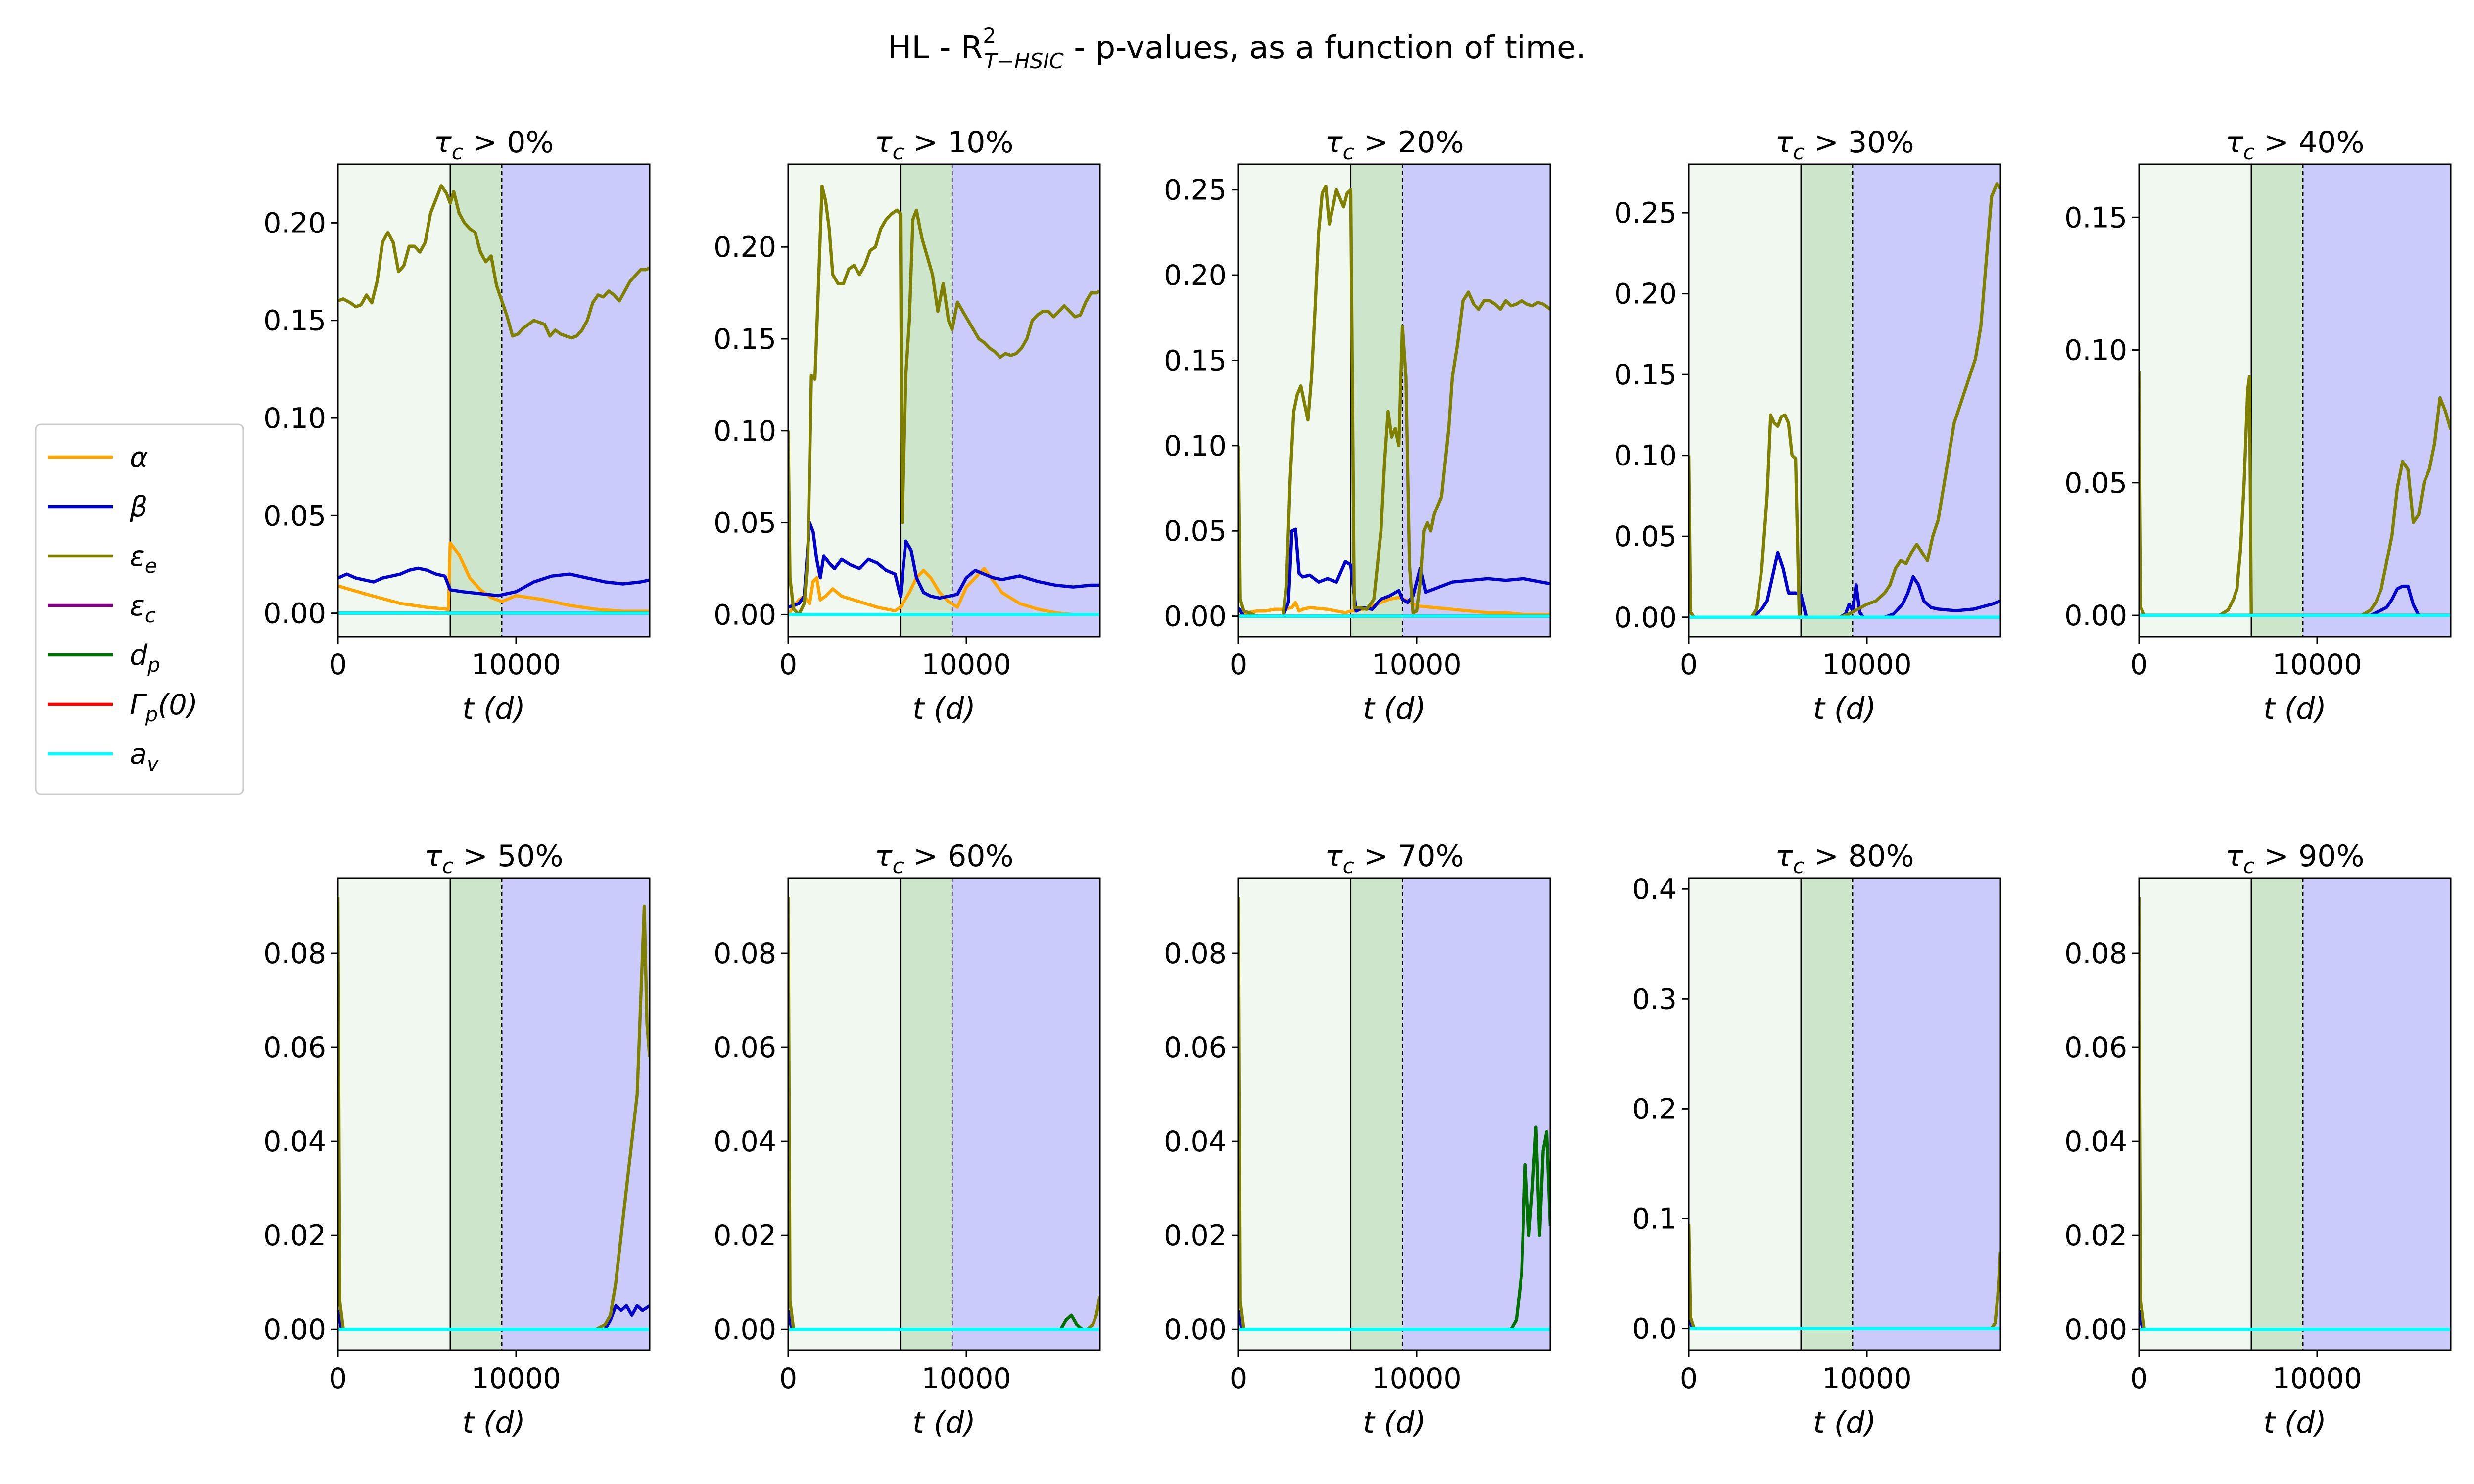  I want to click on subplot-5: 0.00 0.05 0.10 0.15 0 10000 t (d) τc > 40%, so click(2258, 425).